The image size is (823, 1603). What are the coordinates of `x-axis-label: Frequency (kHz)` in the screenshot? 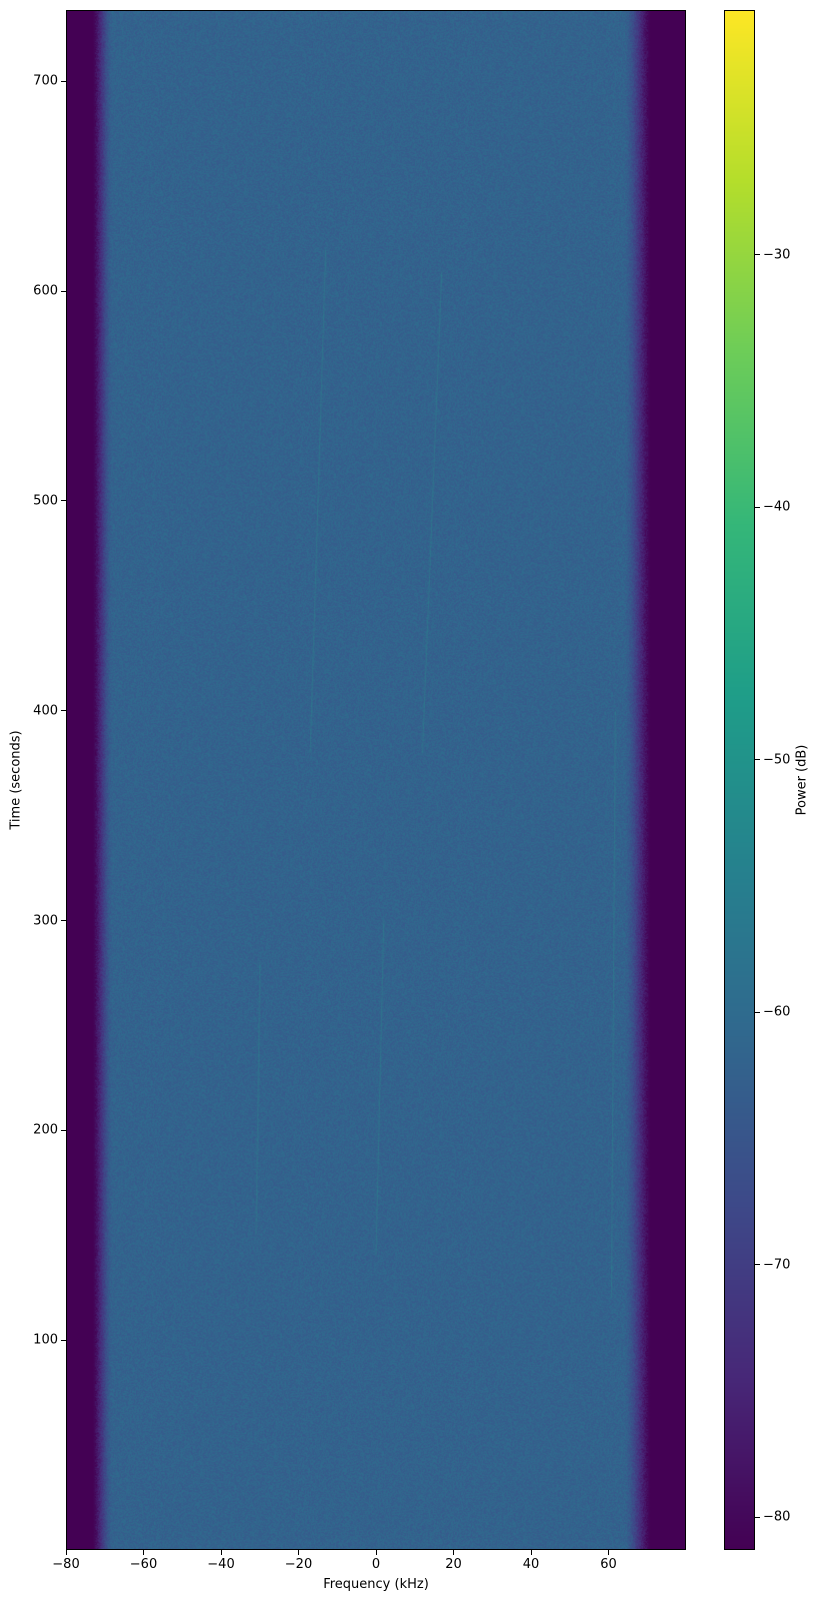 It's located at (376, 1584).